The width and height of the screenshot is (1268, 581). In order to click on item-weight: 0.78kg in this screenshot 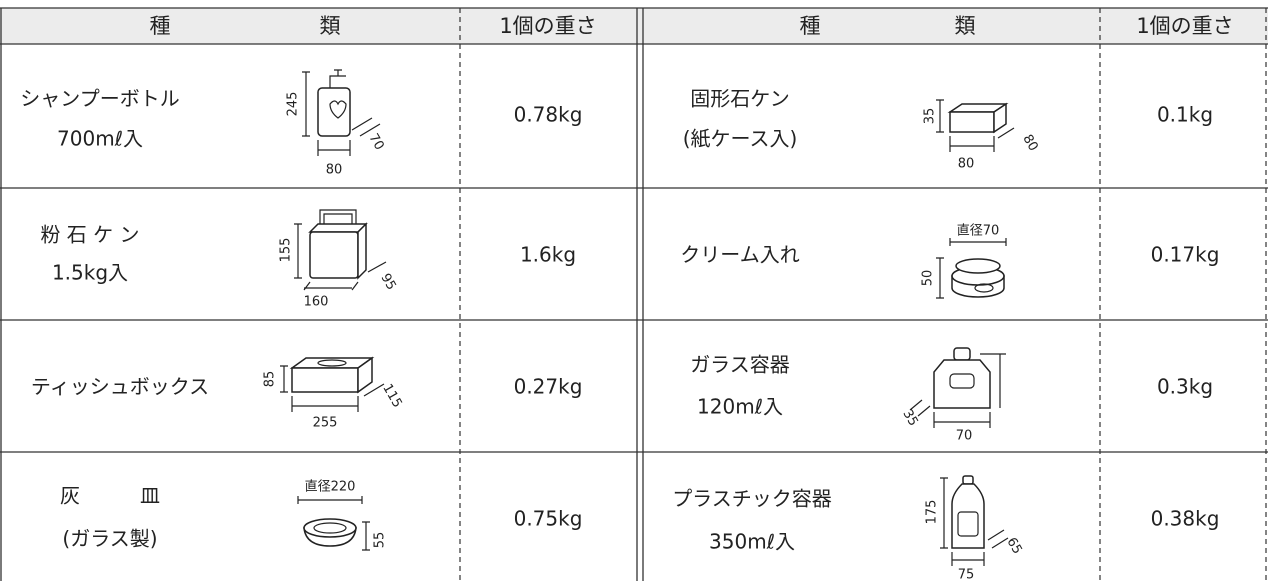, I will do `click(548, 115)`.